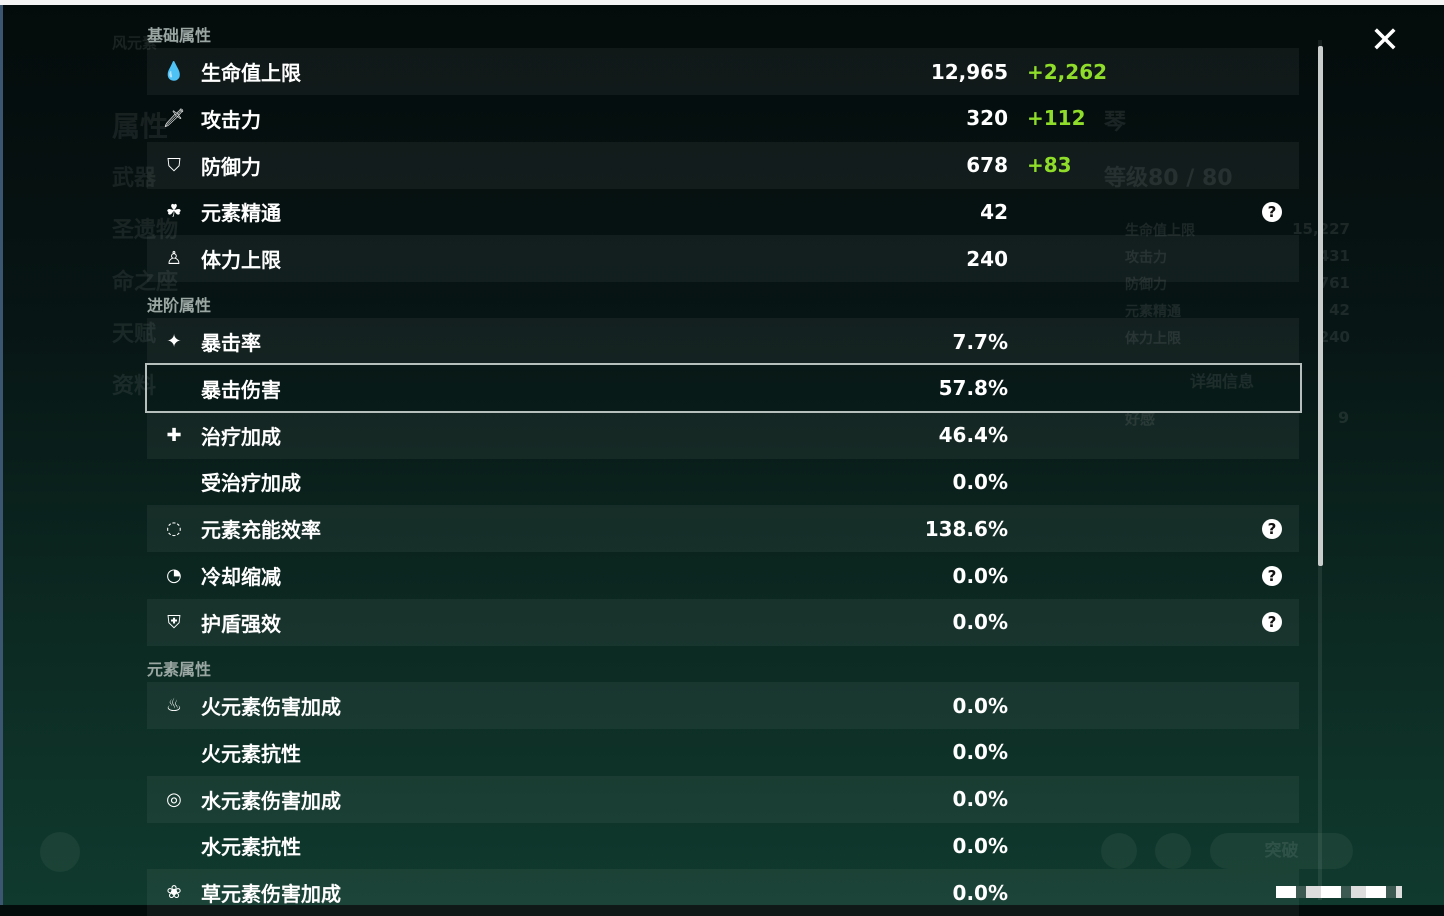 Image resolution: width=1444 pixels, height=916 pixels. I want to click on scrollbar-thumb, so click(1320, 306).